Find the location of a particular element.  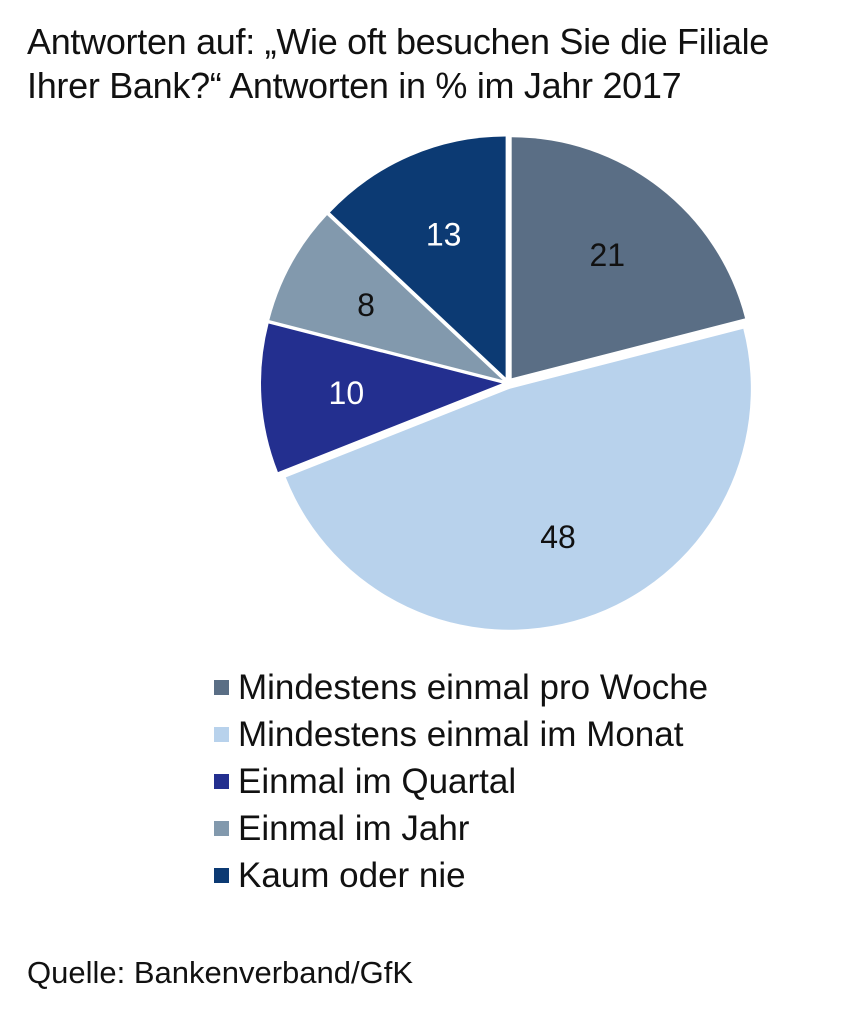

slice-value-label: 10 is located at coordinates (347, 393).